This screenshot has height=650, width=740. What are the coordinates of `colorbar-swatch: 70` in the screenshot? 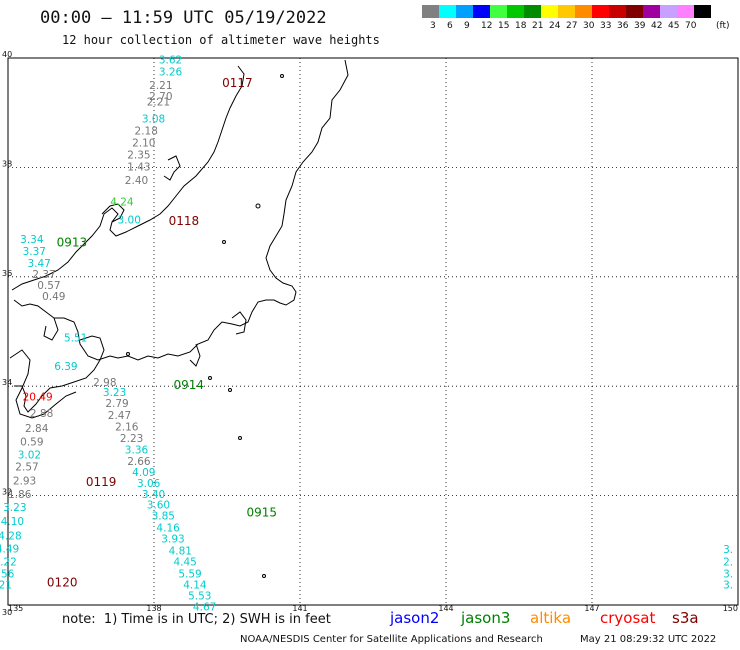 It's located at (686, 18).